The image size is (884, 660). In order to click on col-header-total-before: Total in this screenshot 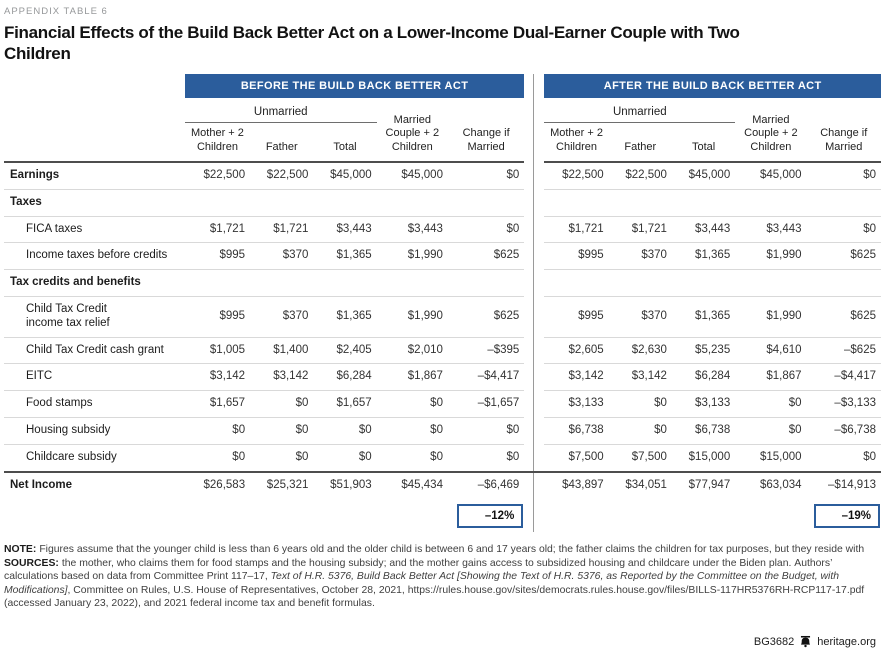, I will do `click(345, 142)`.